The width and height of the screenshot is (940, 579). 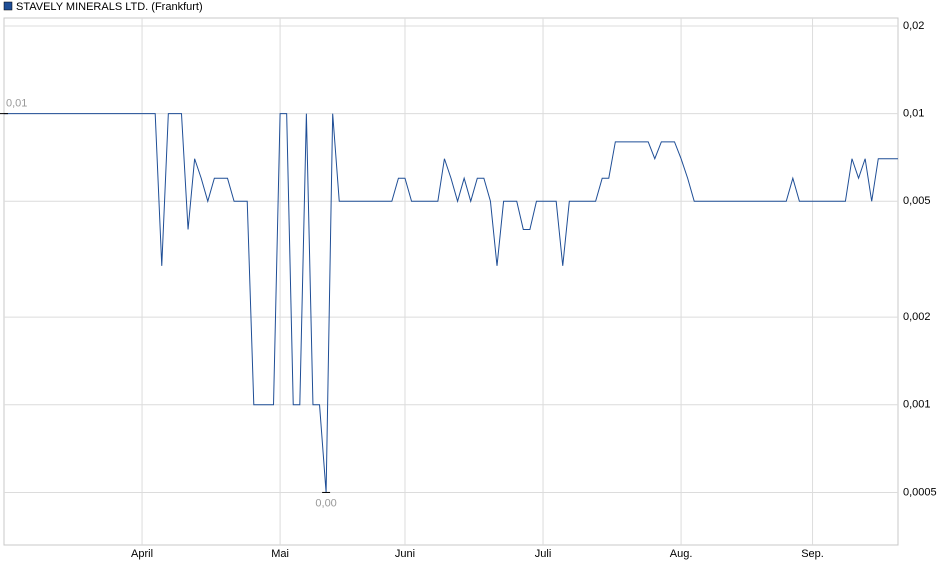 I want to click on extreme-label: 0,01, so click(x=16, y=104).